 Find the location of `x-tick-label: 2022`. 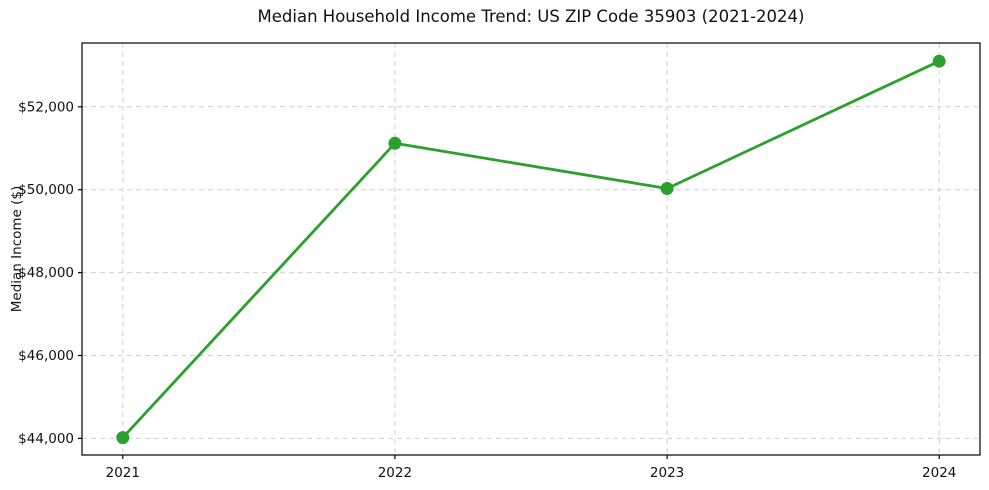

x-tick-label: 2022 is located at coordinates (395, 473).